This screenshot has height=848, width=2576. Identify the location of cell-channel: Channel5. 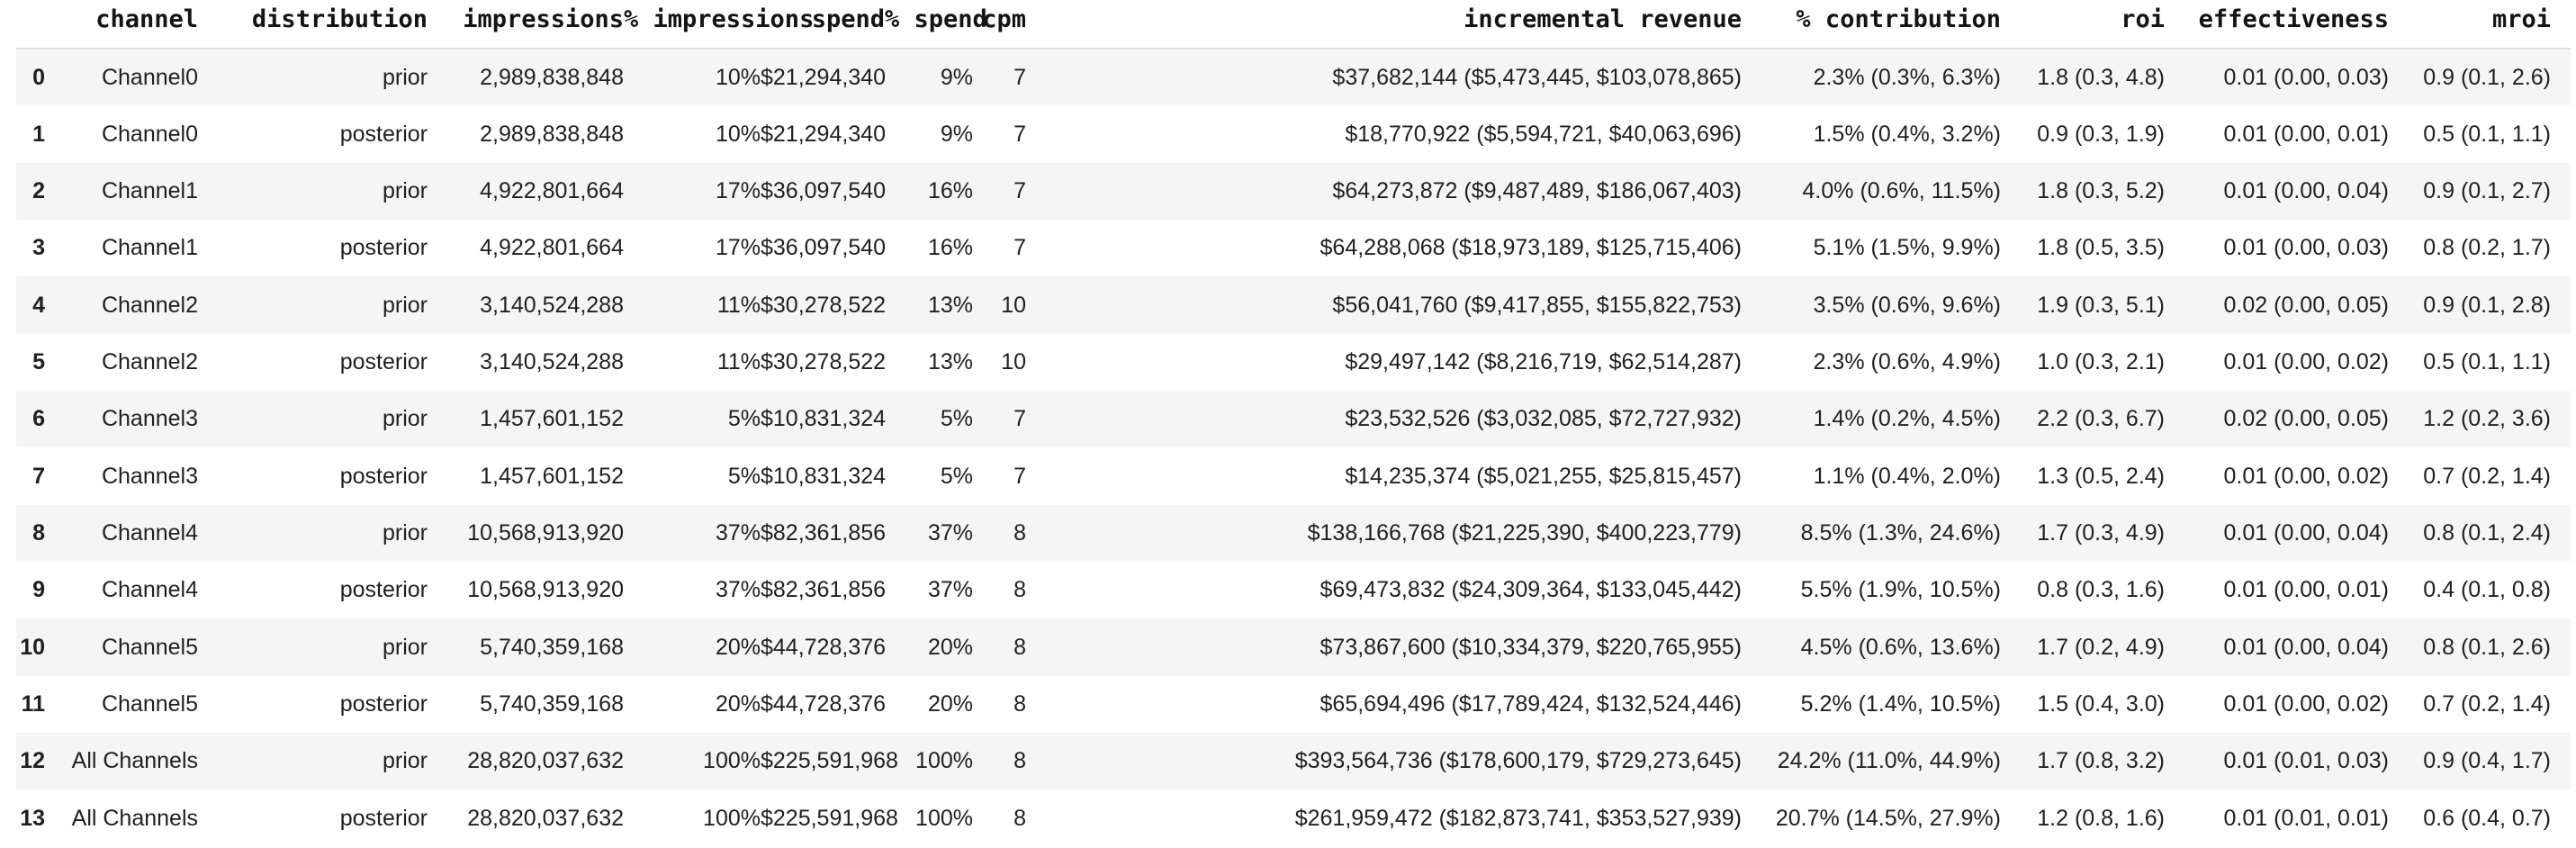
(149, 647).